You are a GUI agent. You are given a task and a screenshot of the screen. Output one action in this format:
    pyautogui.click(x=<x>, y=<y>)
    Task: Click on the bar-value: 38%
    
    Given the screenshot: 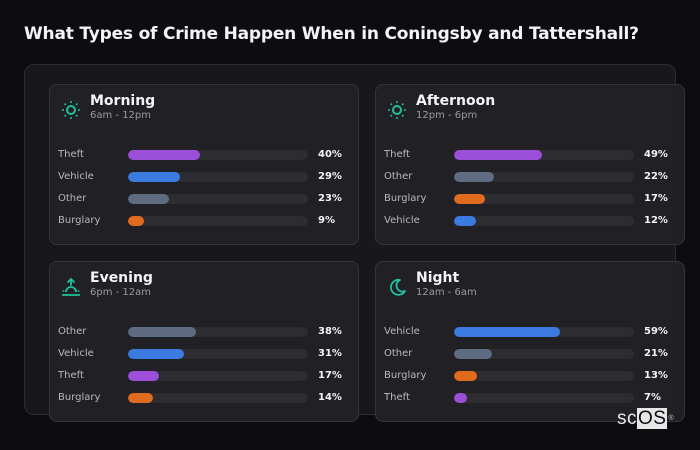 What is the action you would take?
    pyautogui.click(x=330, y=331)
    